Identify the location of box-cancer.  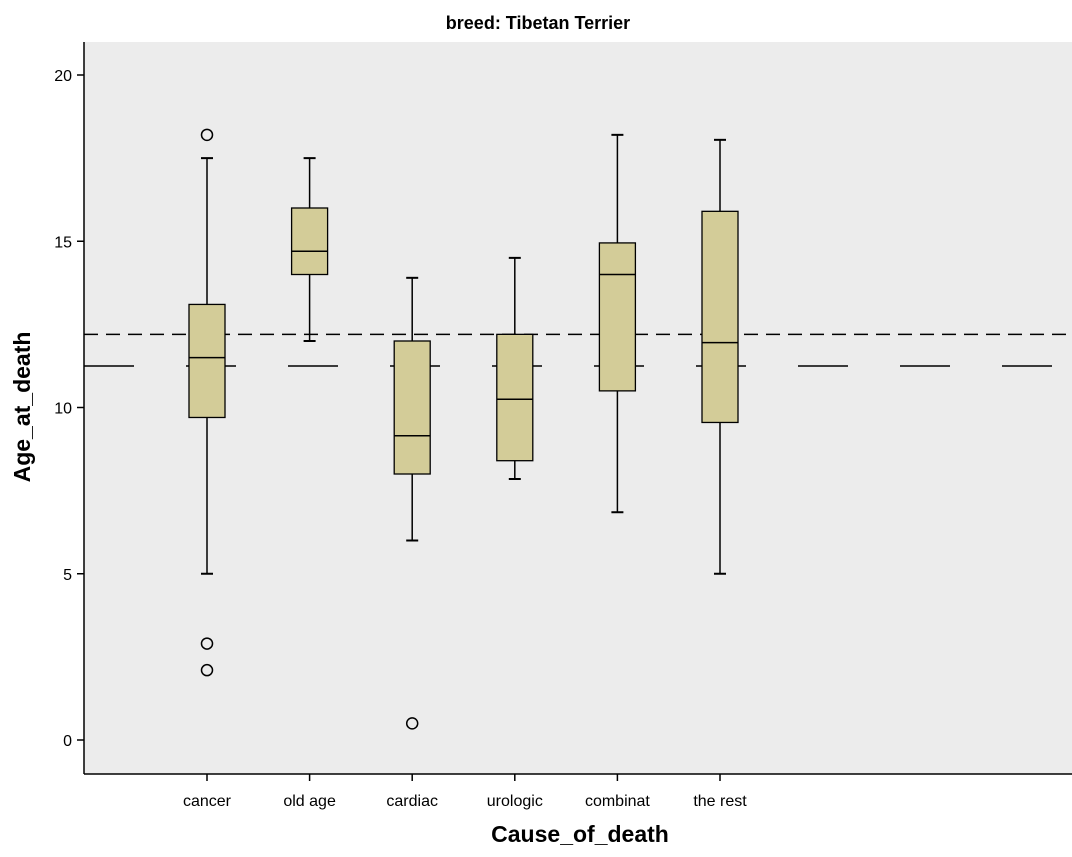
(207, 402).